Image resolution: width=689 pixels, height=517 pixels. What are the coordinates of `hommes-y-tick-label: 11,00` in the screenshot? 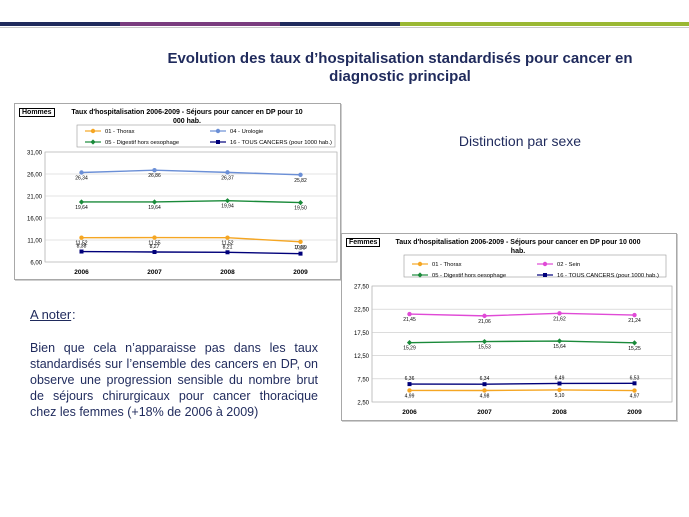 It's located at (34, 242).